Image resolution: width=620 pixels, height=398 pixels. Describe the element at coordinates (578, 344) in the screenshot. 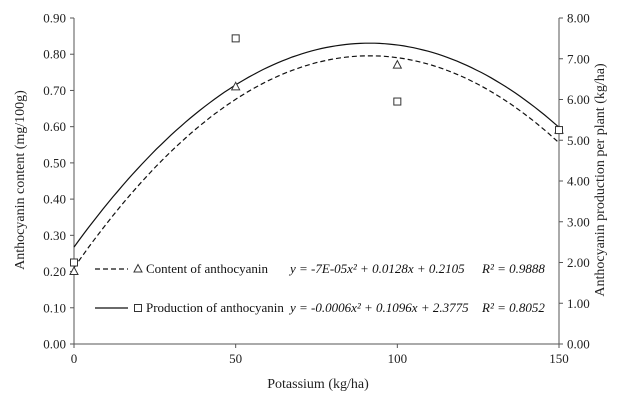

I see `y-right-tick-label: 0.00` at that location.